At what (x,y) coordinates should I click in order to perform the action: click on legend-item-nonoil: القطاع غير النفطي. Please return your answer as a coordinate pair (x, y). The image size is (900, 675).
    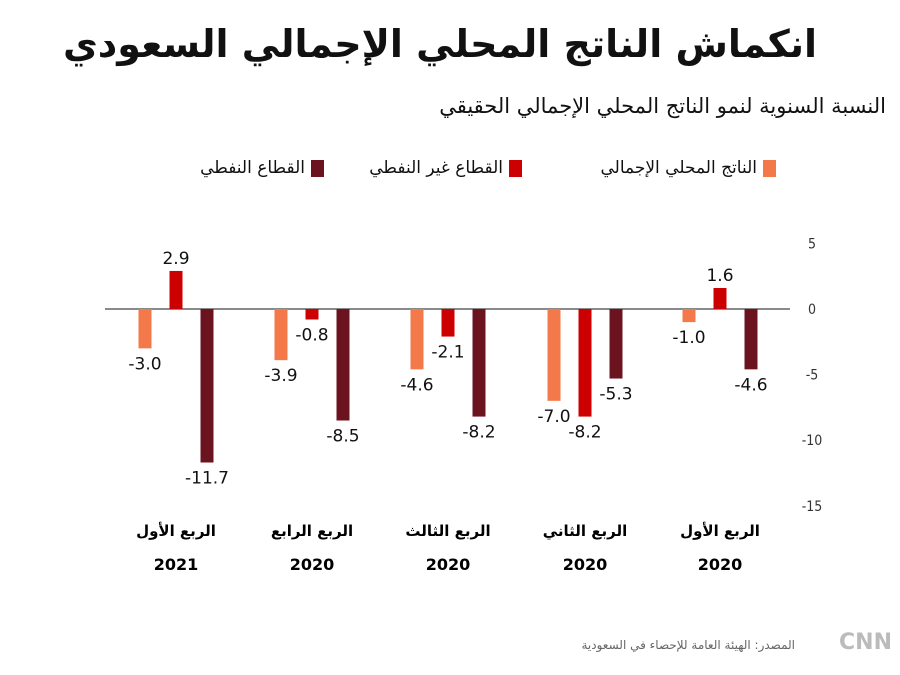
    Looking at the image, I should click on (445, 168).